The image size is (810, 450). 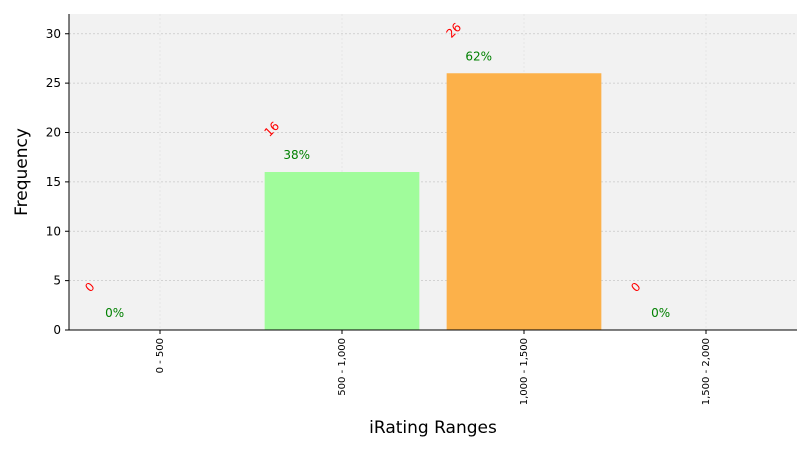 What do you see at coordinates (57, 330) in the screenshot?
I see `y-tick-label: 0` at bounding box center [57, 330].